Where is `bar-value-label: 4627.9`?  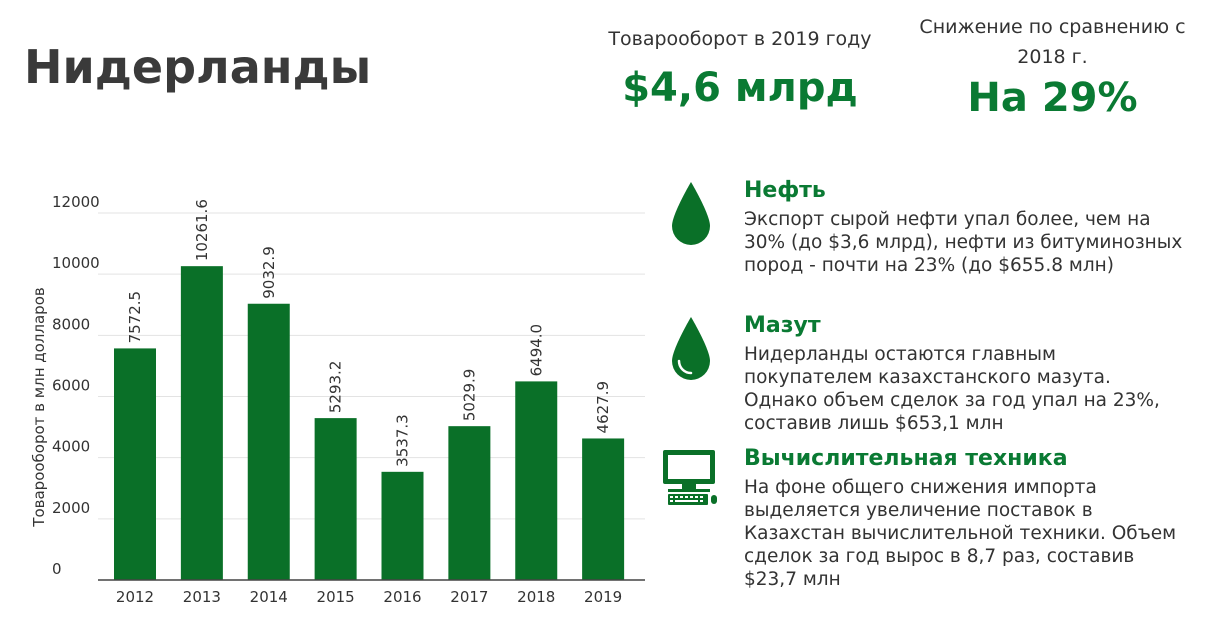 bar-value-label: 4627.9 is located at coordinates (603, 407).